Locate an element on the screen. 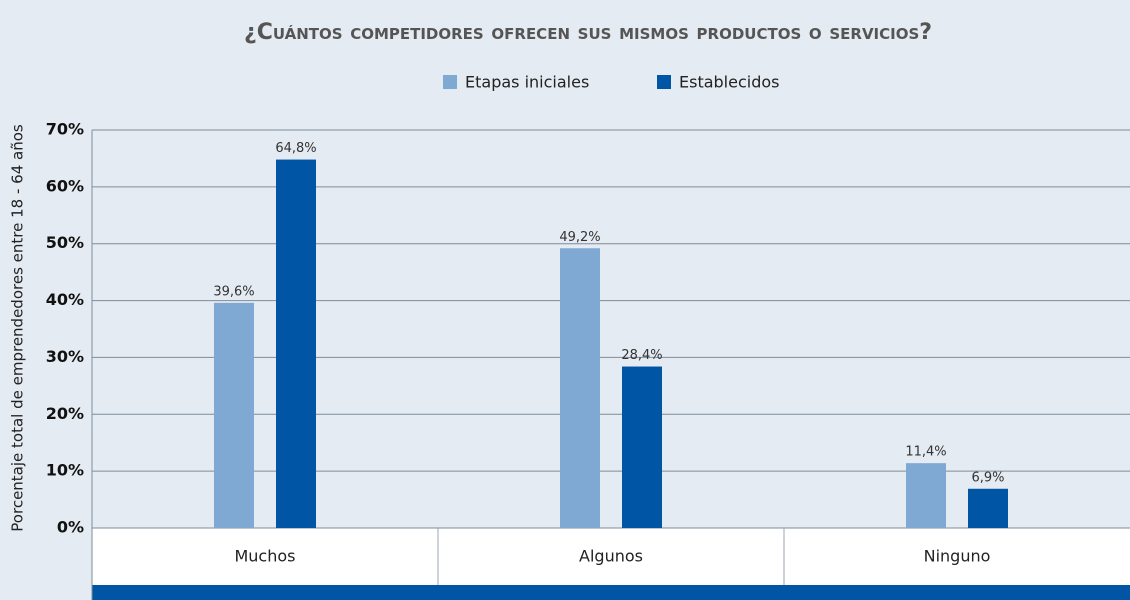 The width and height of the screenshot is (1130, 600). value-label: 28,4% is located at coordinates (641, 355).